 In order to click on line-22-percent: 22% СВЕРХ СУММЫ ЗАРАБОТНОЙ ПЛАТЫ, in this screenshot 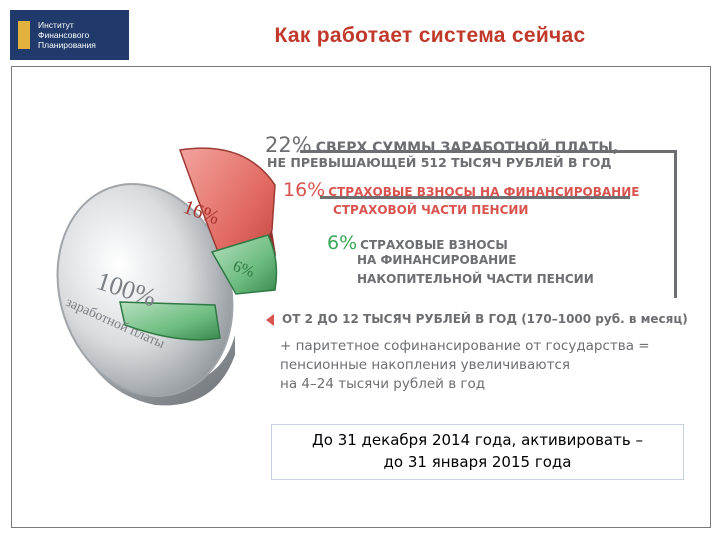, I will do `click(441, 145)`.